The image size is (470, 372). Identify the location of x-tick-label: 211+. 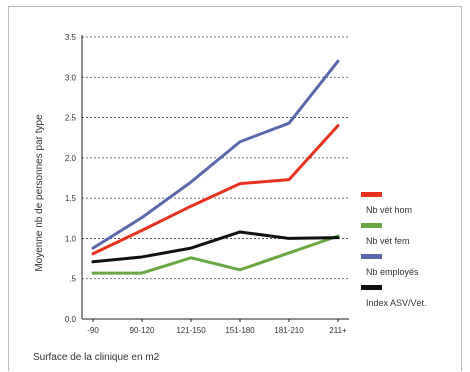
(338, 330).